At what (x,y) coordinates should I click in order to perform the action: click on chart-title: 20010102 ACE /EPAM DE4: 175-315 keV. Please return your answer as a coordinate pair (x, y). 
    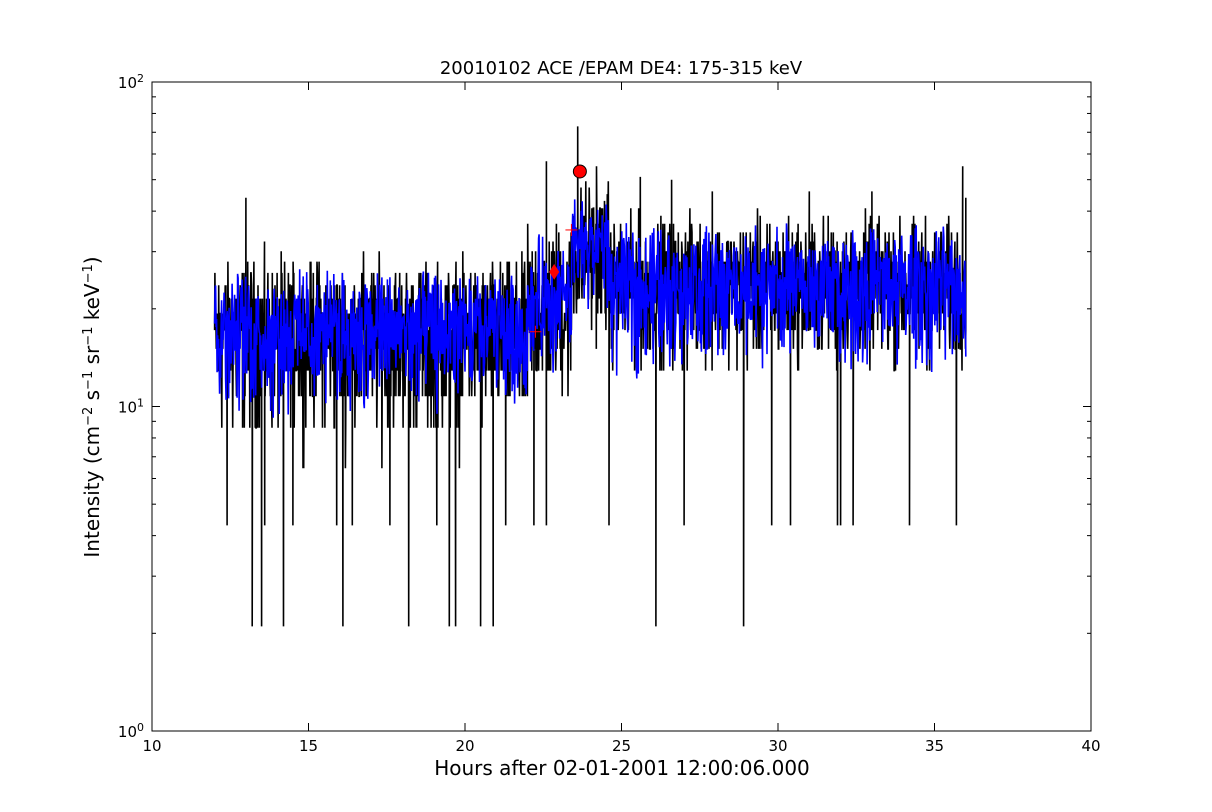
    Looking at the image, I should click on (621, 68).